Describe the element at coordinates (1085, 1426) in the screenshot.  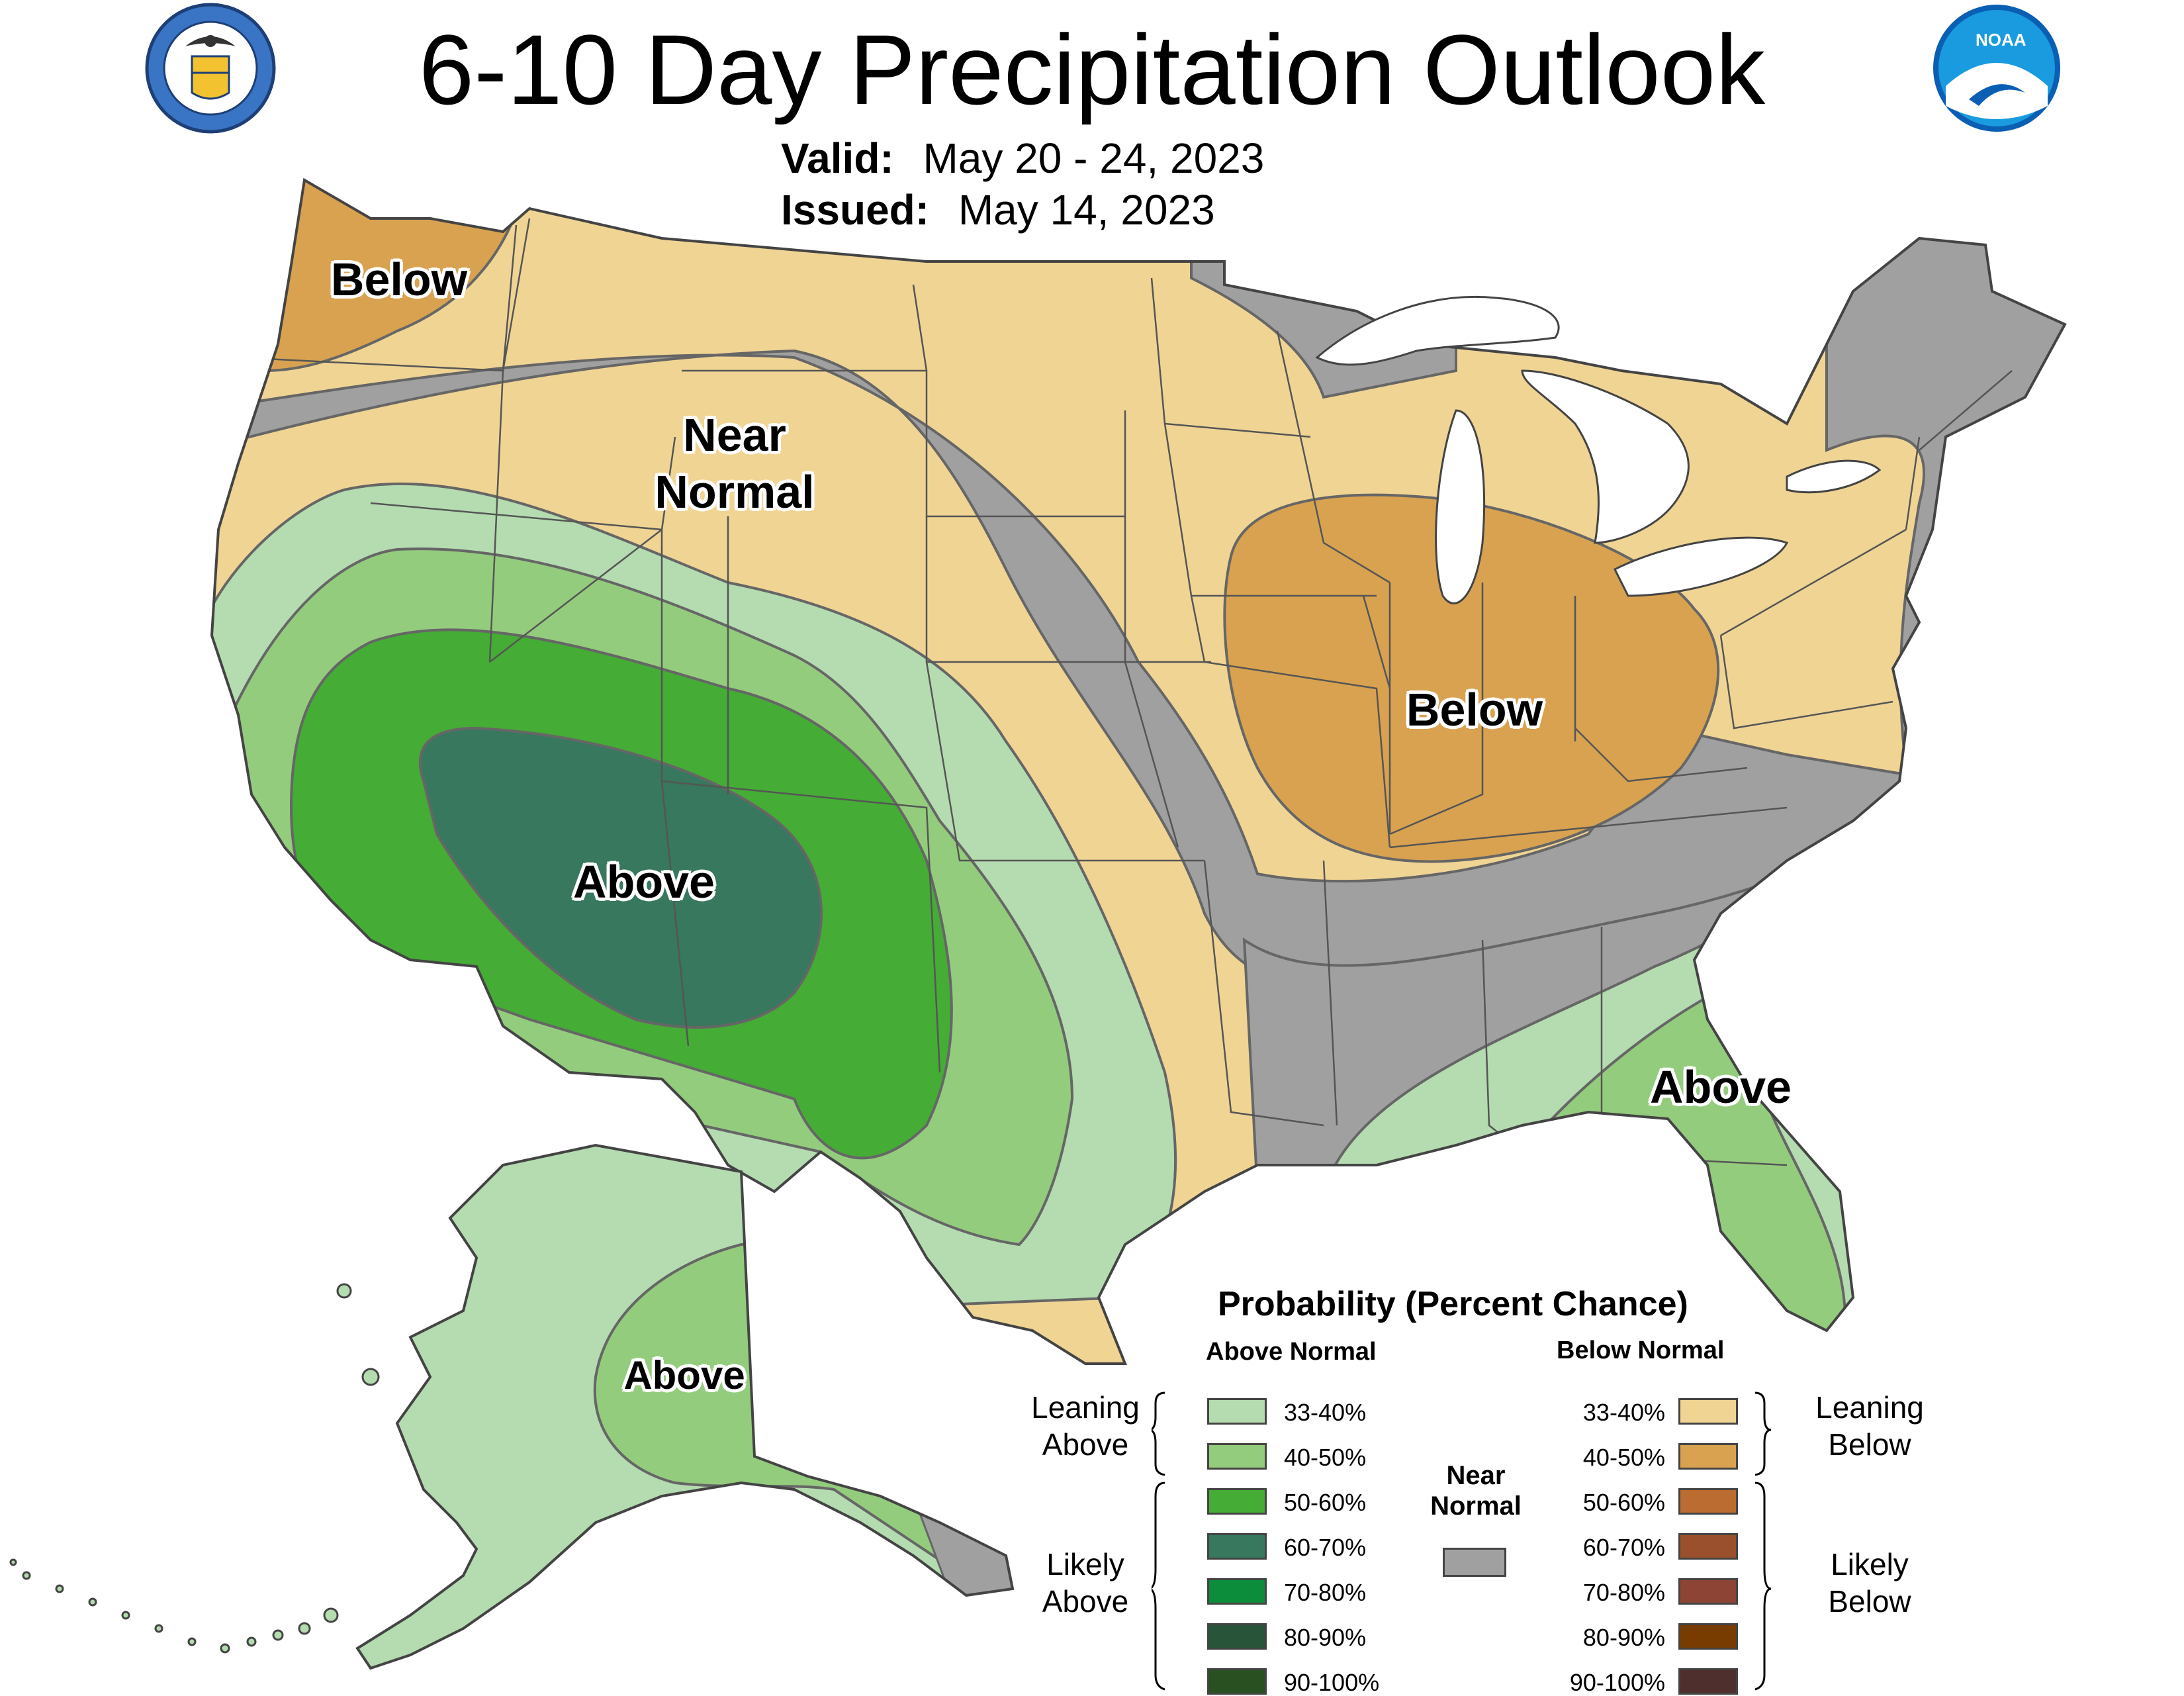
I see `legend-leaning-above: Leaning Above` at that location.